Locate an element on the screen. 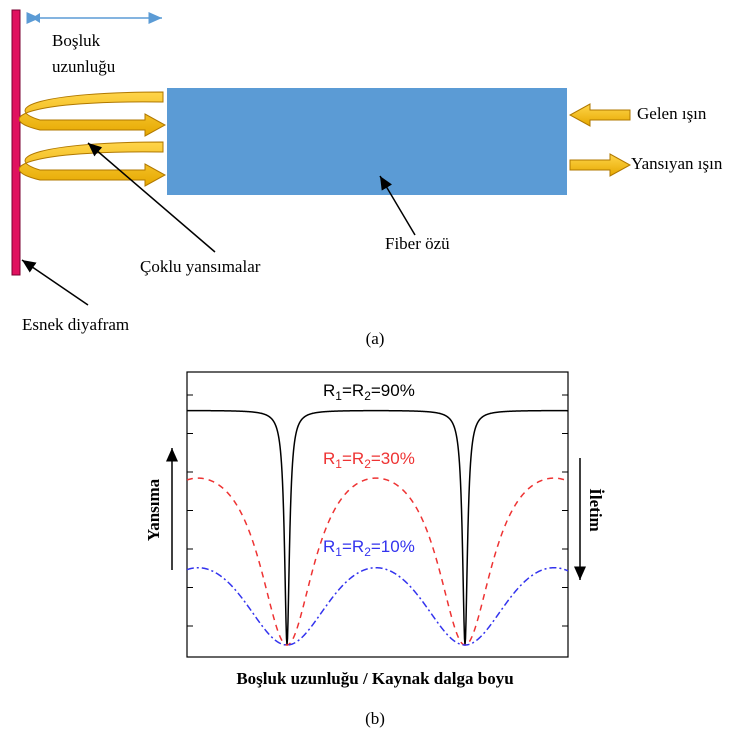  label-part: =90% is located at coordinates (393, 390).